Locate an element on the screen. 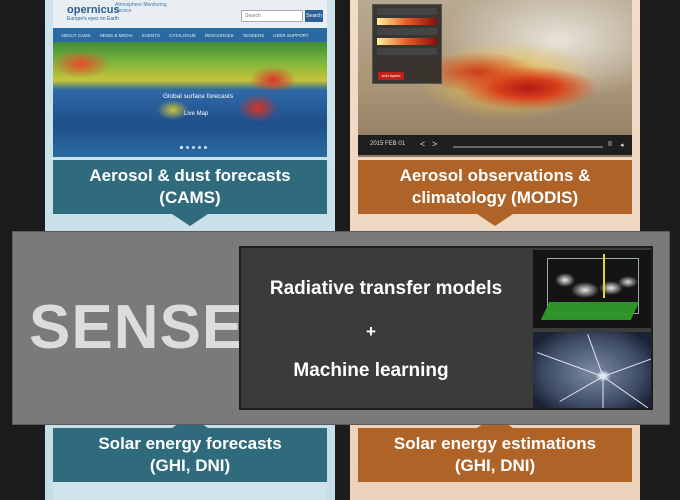 The height and width of the screenshot is (500, 680). left-column-footer is located at coordinates (190, 491).